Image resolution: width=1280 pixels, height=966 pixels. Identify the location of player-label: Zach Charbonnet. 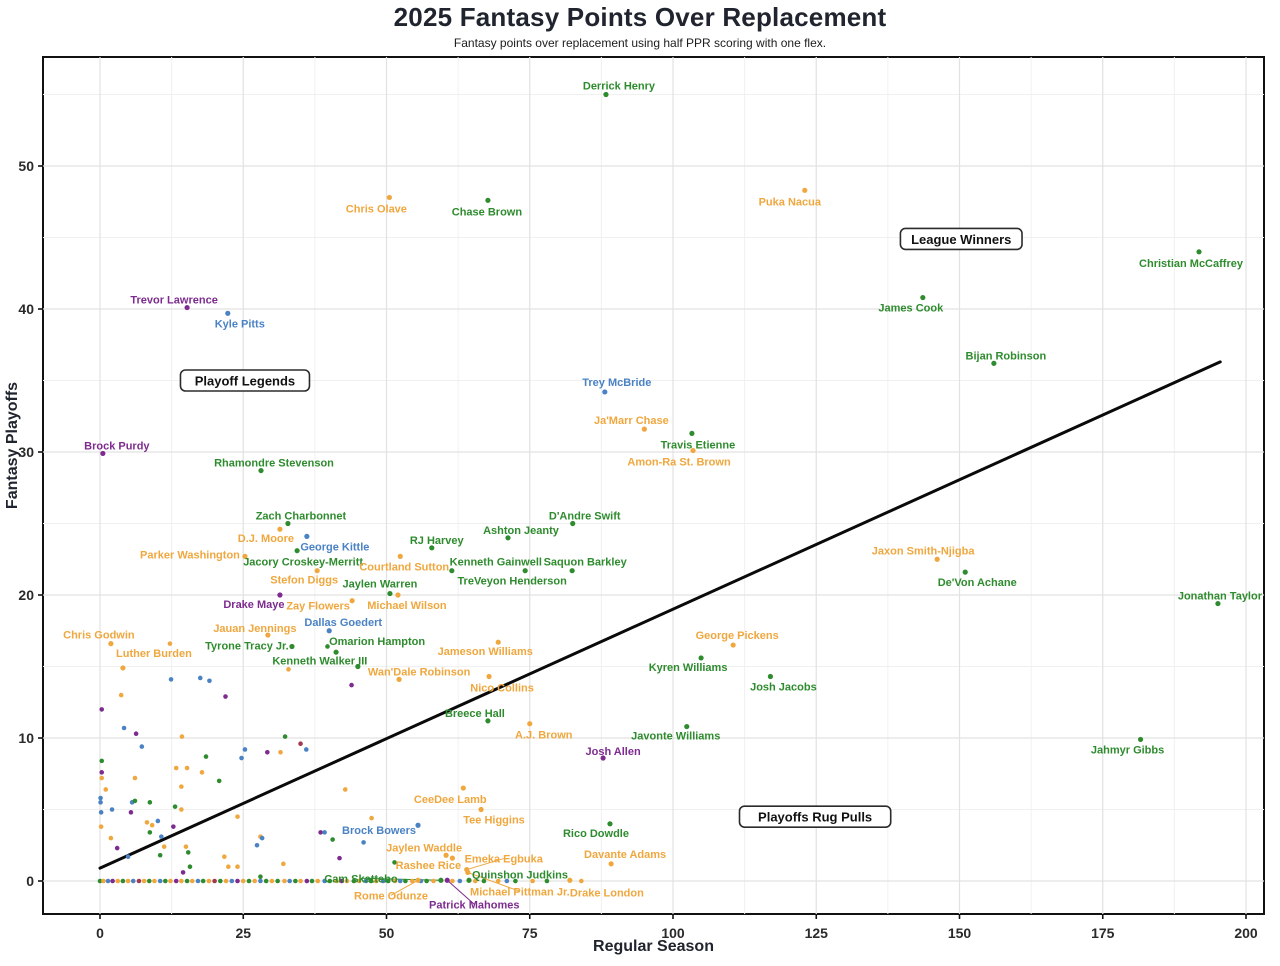
(301, 517).